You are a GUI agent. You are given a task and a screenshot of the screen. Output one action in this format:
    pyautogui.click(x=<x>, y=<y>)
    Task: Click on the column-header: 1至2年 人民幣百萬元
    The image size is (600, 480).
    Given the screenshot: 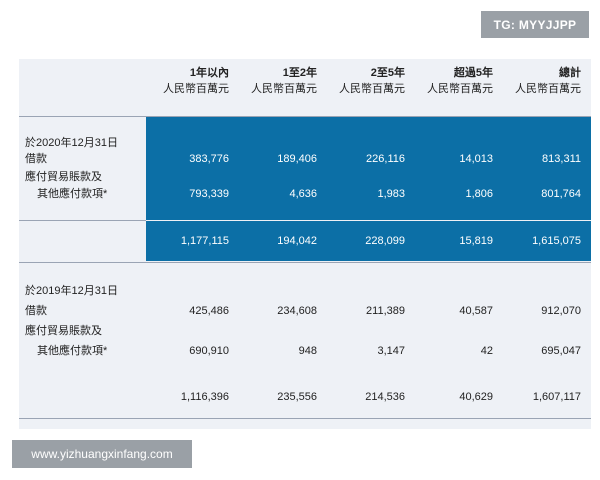 What is the action you would take?
    pyautogui.click(x=267, y=81)
    